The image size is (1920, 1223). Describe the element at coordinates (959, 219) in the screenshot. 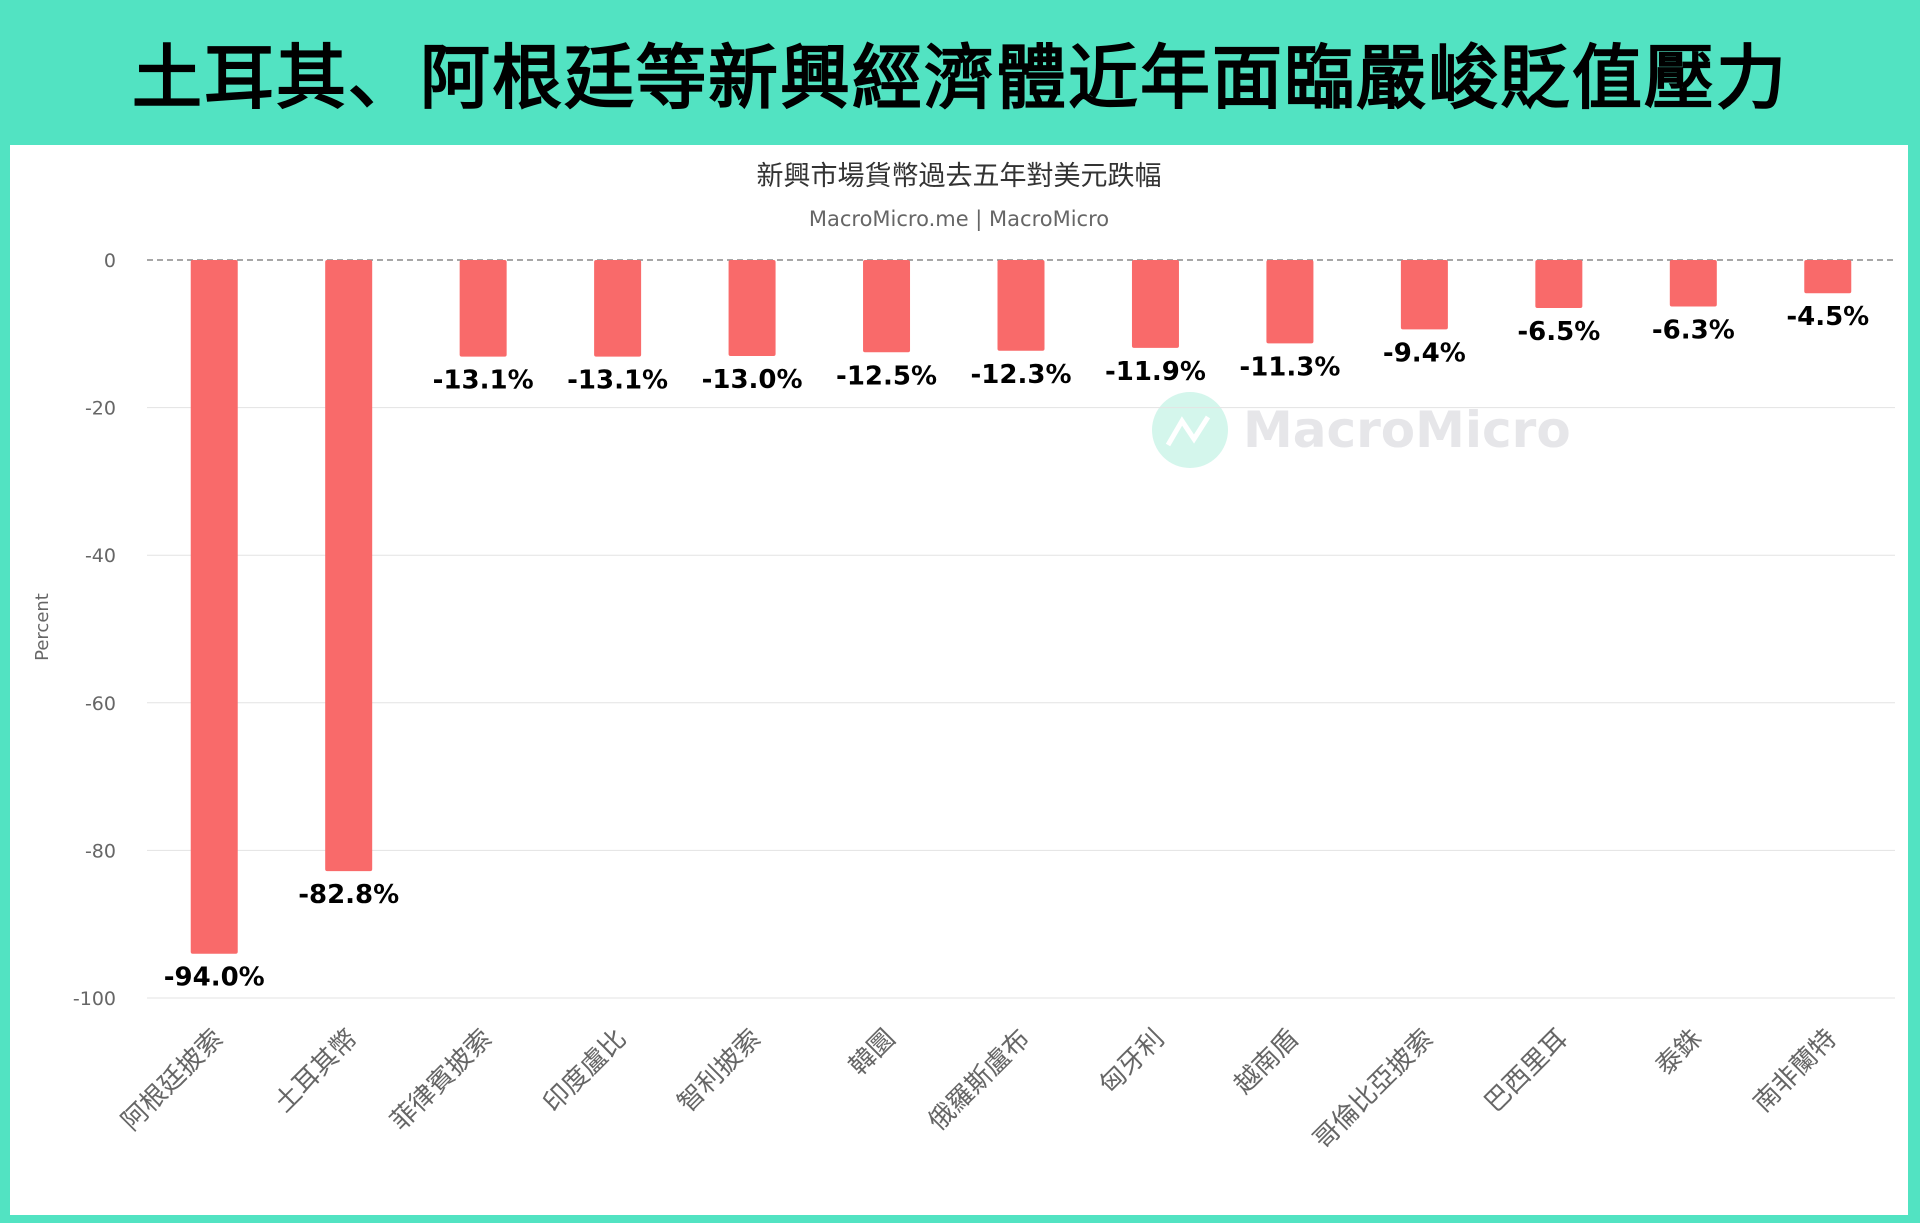

I see `chart-subtitle: MacroMicro.me | MacroMicro` at that location.